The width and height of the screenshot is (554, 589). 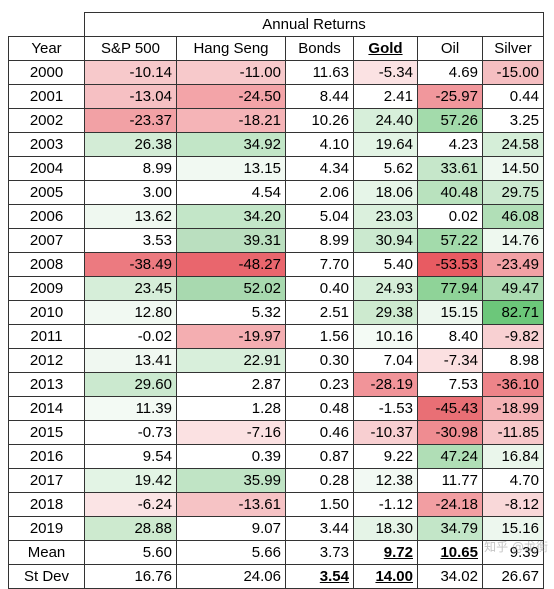 I want to click on year-cell: 2000, so click(x=47, y=73).